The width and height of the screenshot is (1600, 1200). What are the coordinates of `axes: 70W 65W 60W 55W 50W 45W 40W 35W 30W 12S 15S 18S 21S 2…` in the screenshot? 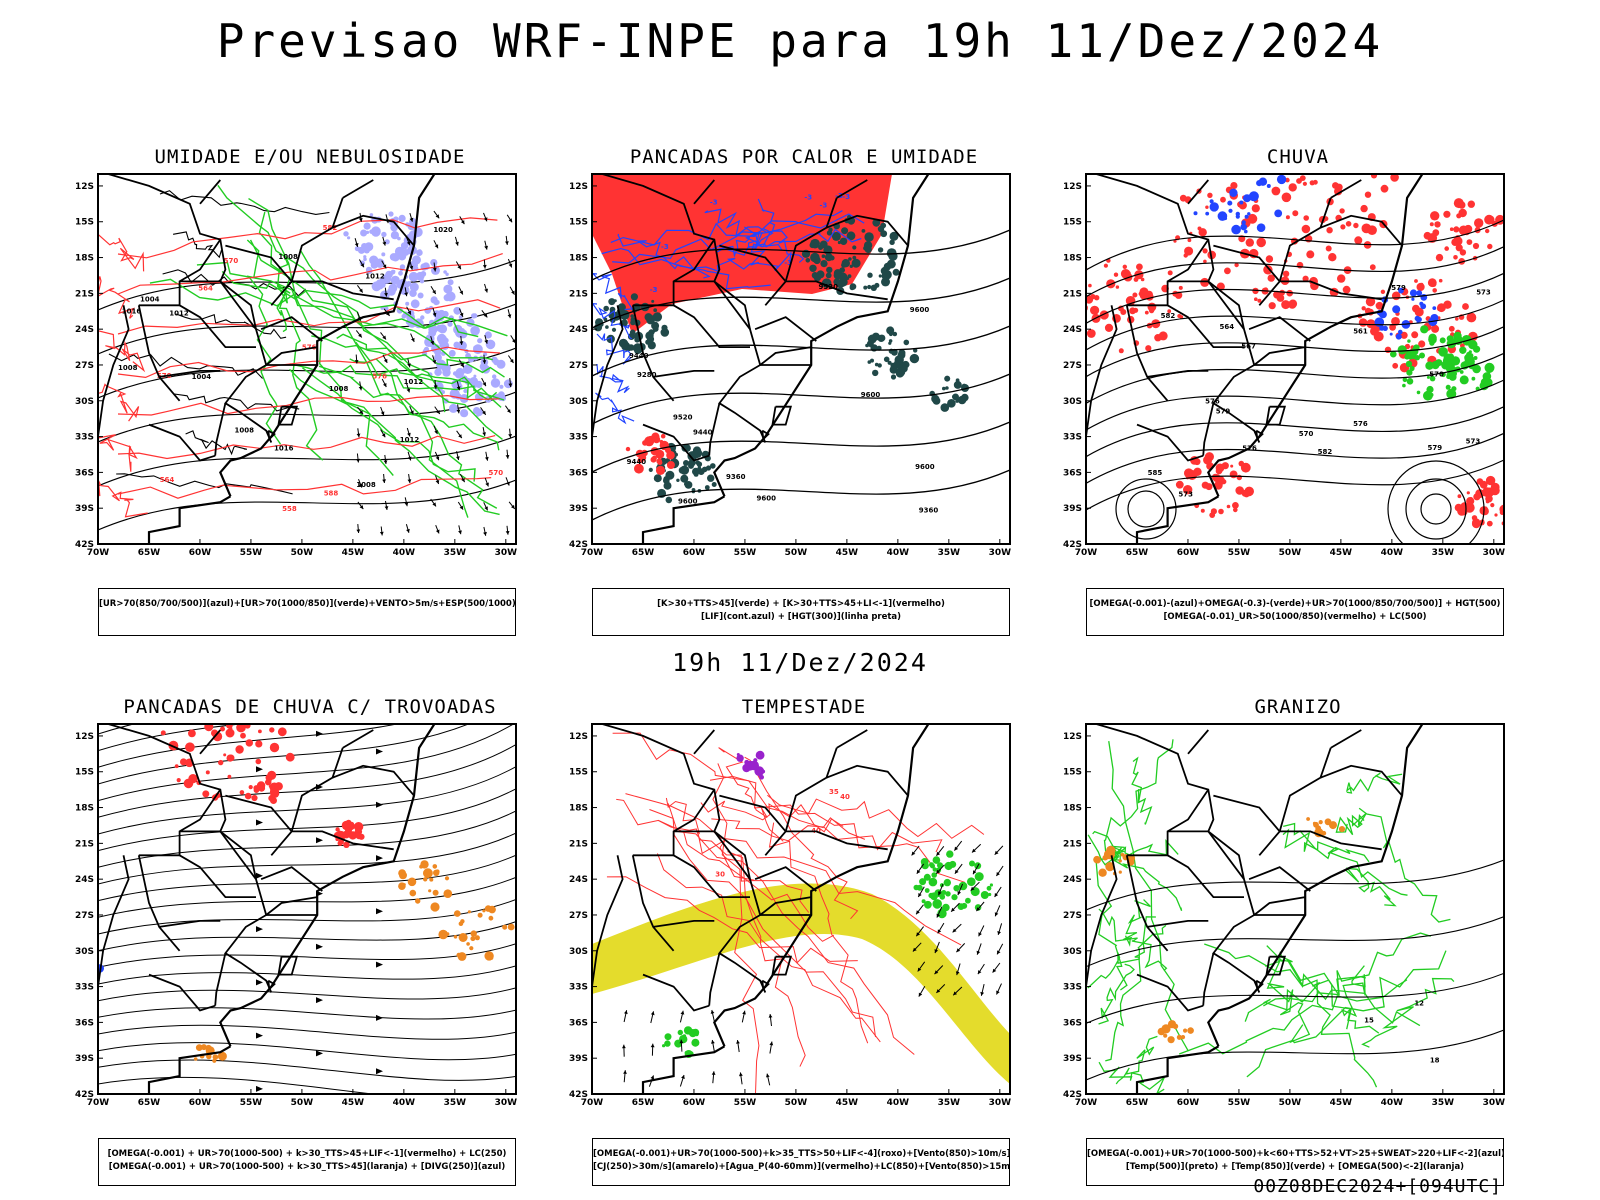 It's located at (790, 365).